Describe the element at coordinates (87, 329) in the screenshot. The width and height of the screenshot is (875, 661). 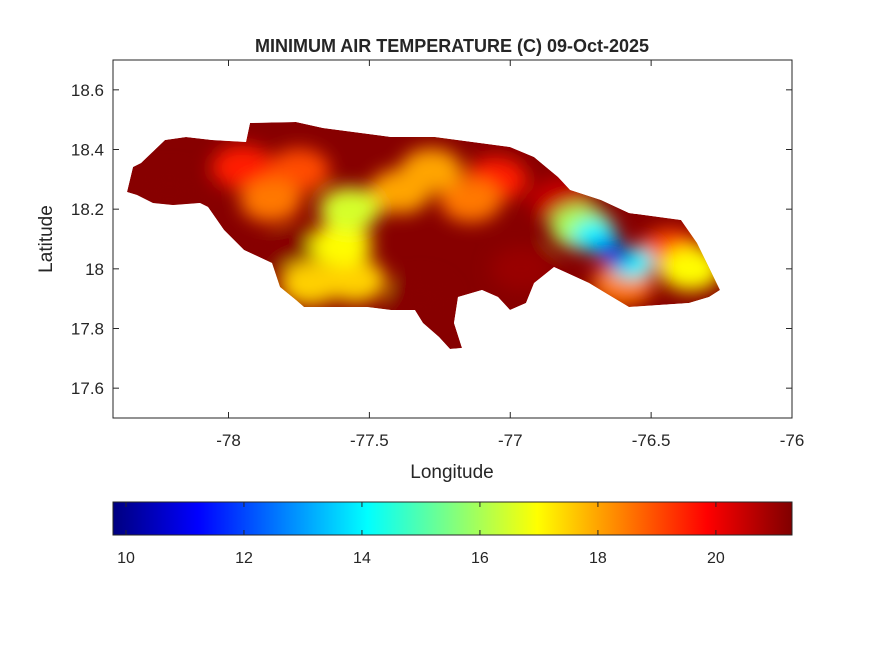
I see `y-tick-label: 17.8` at that location.